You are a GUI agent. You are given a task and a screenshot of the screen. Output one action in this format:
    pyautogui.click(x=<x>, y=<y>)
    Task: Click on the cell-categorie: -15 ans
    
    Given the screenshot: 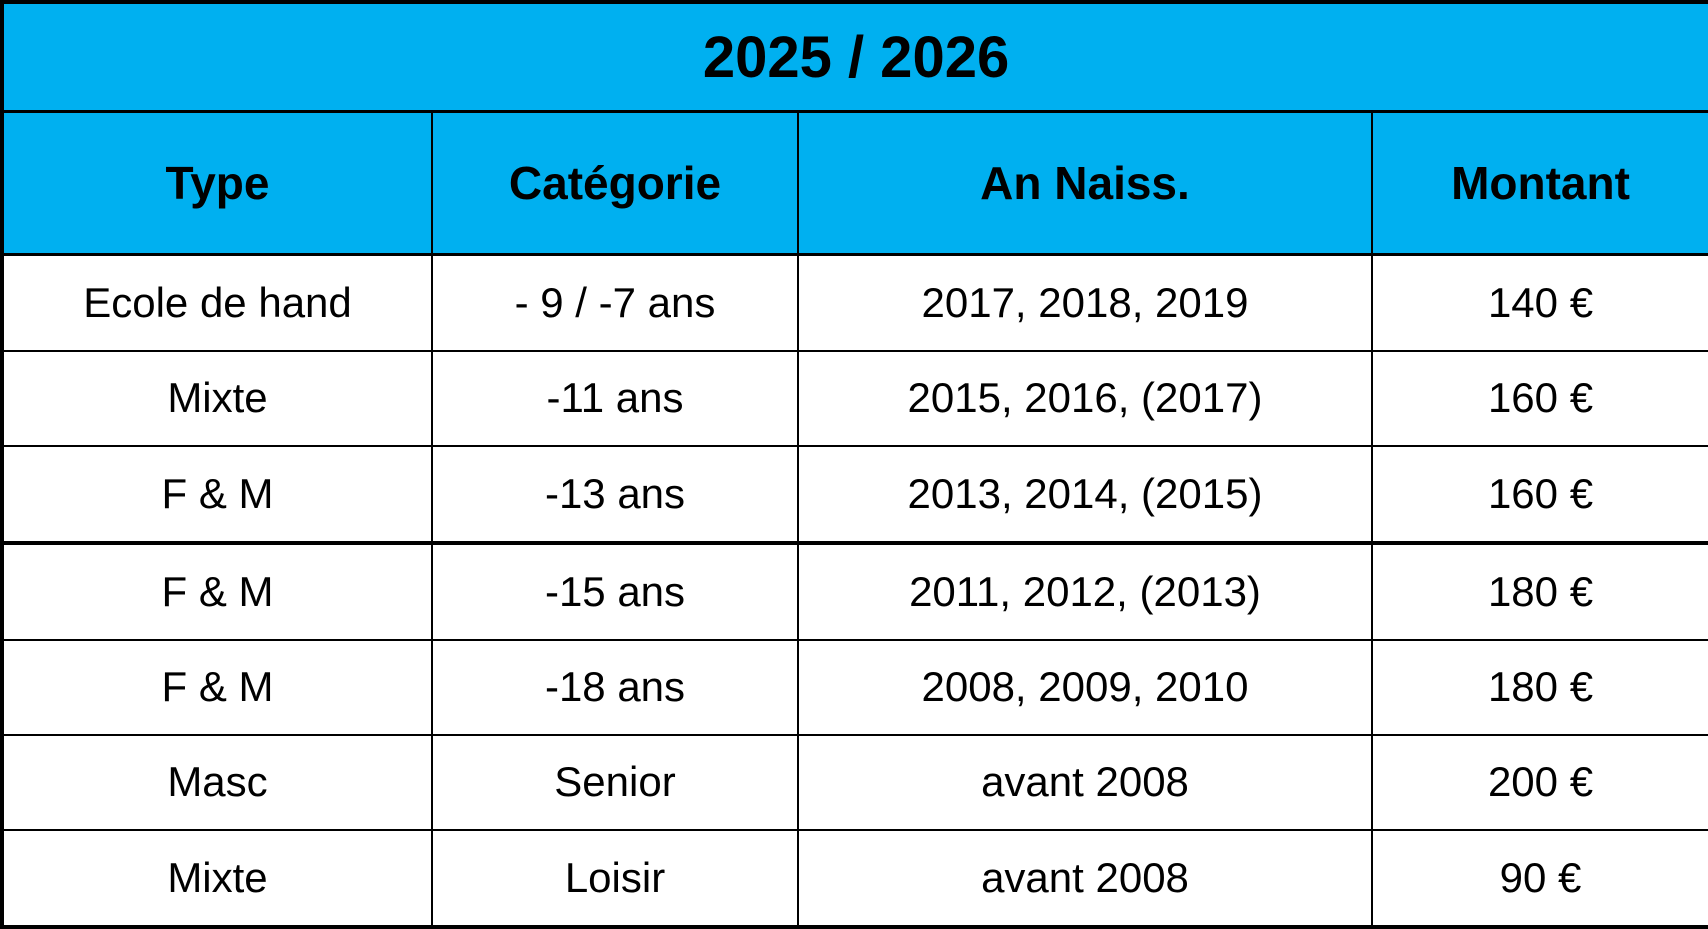 What is the action you would take?
    pyautogui.click(x=615, y=590)
    